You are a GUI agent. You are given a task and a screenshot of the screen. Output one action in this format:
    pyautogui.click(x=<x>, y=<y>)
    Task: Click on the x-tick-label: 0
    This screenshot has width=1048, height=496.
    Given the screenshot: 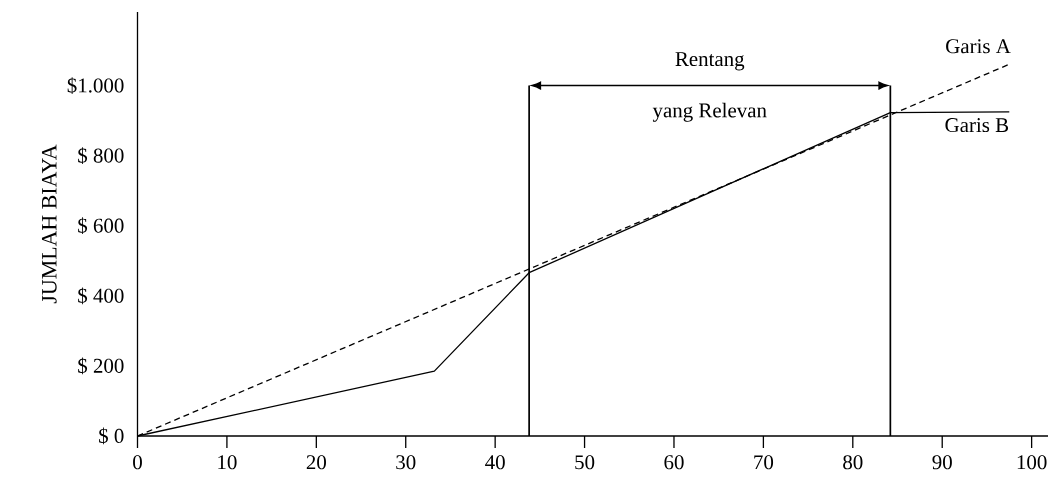 What is the action you would take?
    pyautogui.click(x=137, y=462)
    